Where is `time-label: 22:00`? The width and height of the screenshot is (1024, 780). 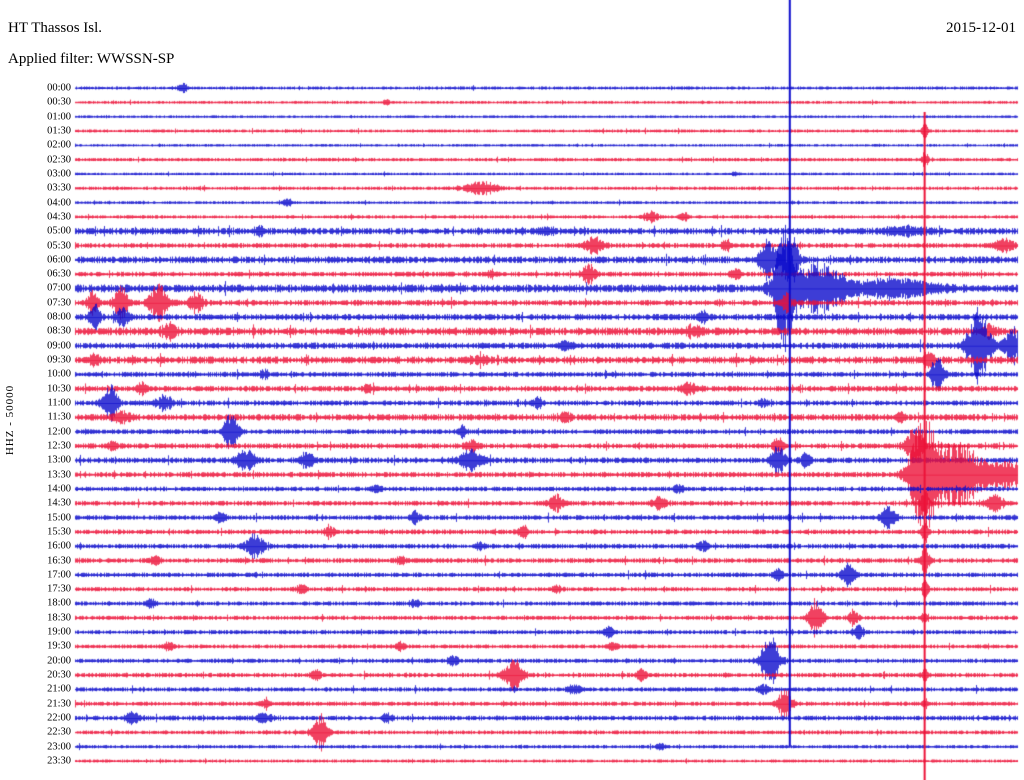
time-label: 22:00 is located at coordinates (59, 718).